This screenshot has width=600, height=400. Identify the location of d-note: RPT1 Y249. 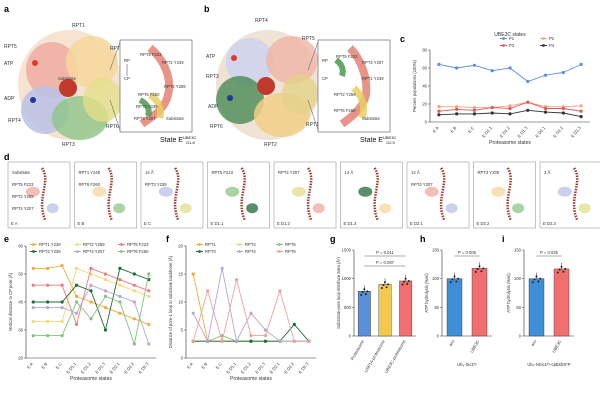
(90, 172).